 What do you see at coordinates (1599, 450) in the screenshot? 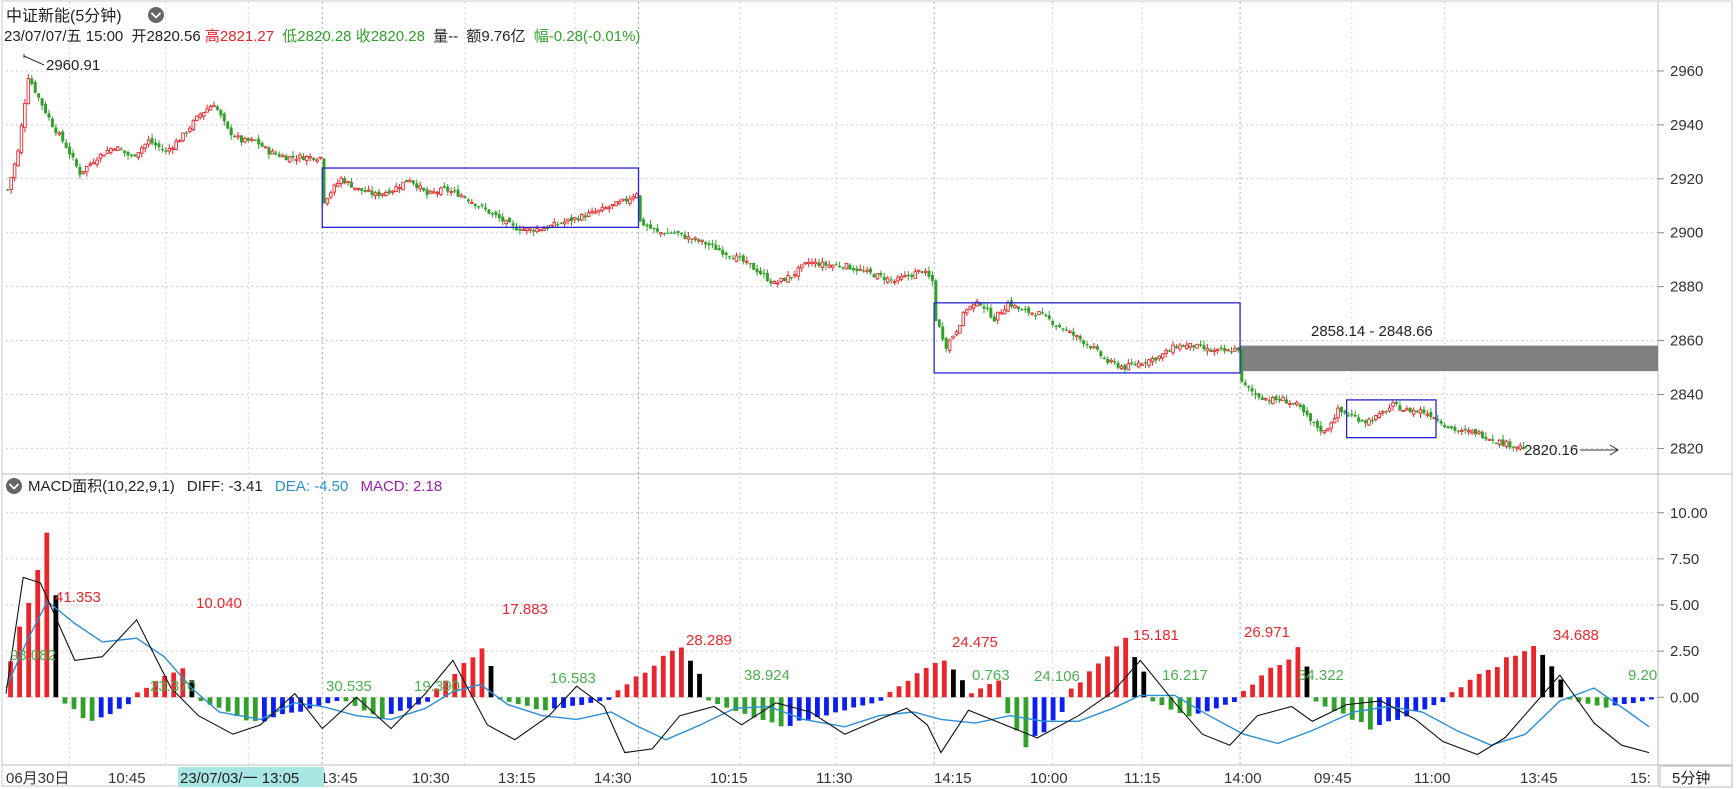
I see `low-marker-icon` at bounding box center [1599, 450].